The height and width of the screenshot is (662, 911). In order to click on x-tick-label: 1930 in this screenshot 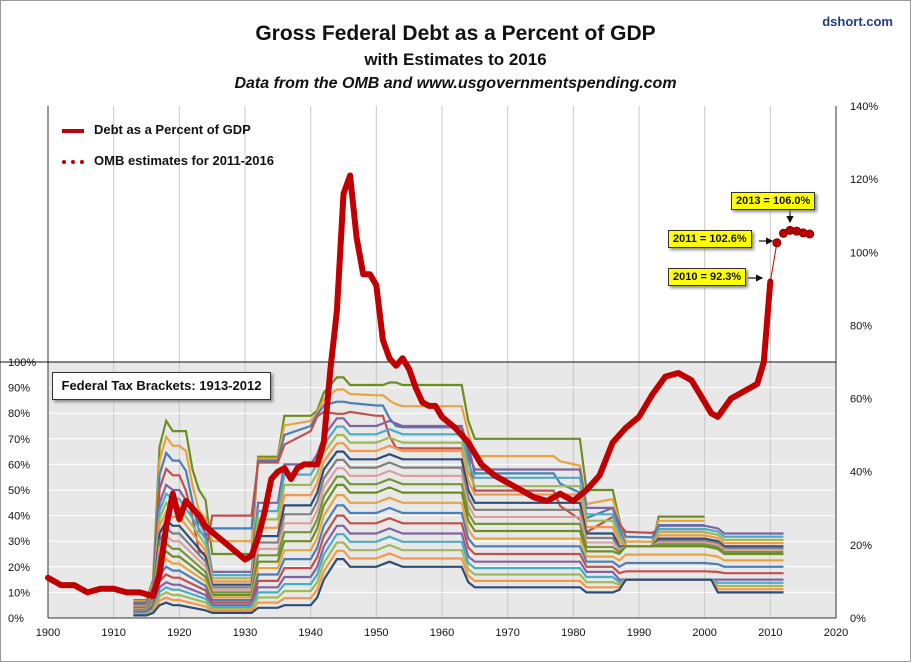, I will do `click(245, 633)`.